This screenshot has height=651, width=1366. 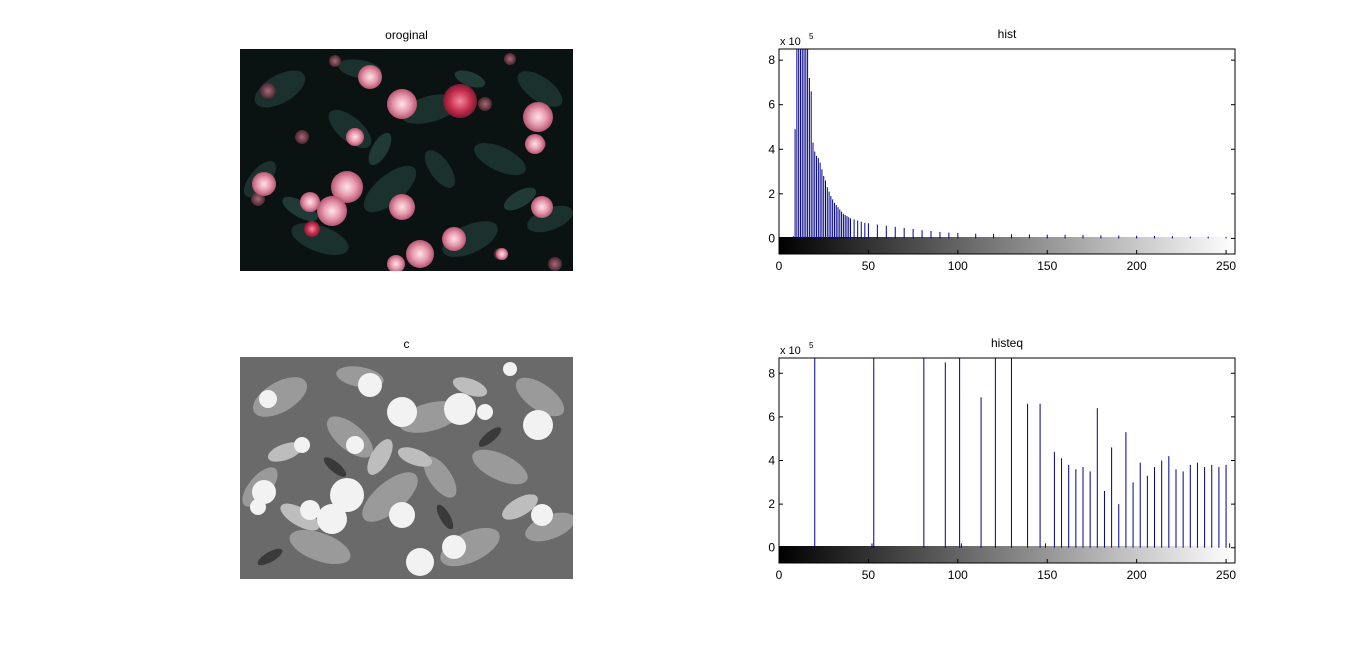 What do you see at coordinates (406, 344) in the screenshot?
I see `grayscale-image-title: c` at bounding box center [406, 344].